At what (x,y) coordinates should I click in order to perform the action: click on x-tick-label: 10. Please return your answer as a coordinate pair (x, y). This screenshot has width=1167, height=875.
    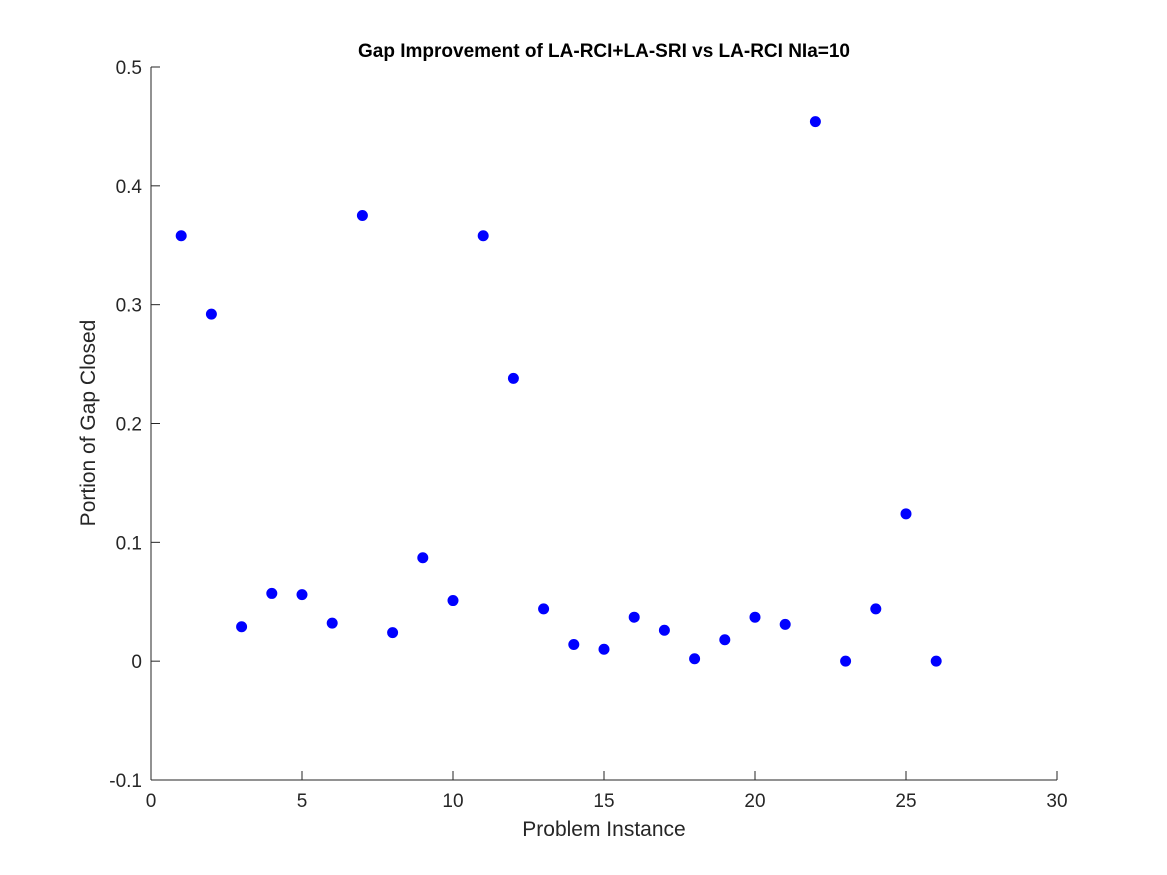
    Looking at the image, I should click on (452, 801).